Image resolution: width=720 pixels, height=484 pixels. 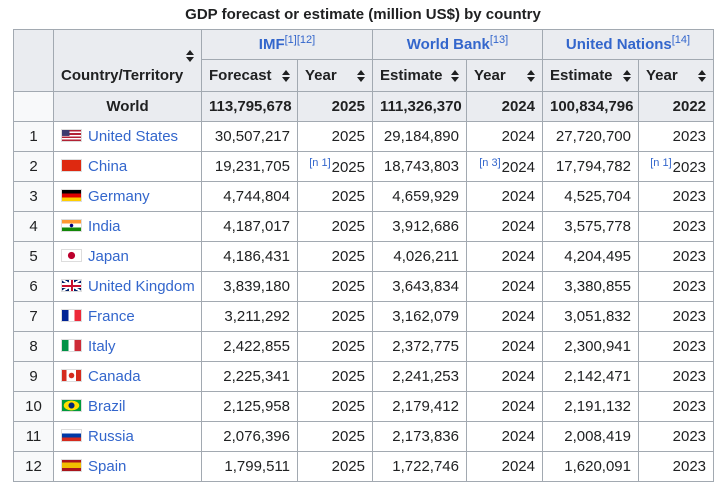 I want to click on group-header: United Nations[14], so click(x=628, y=44).